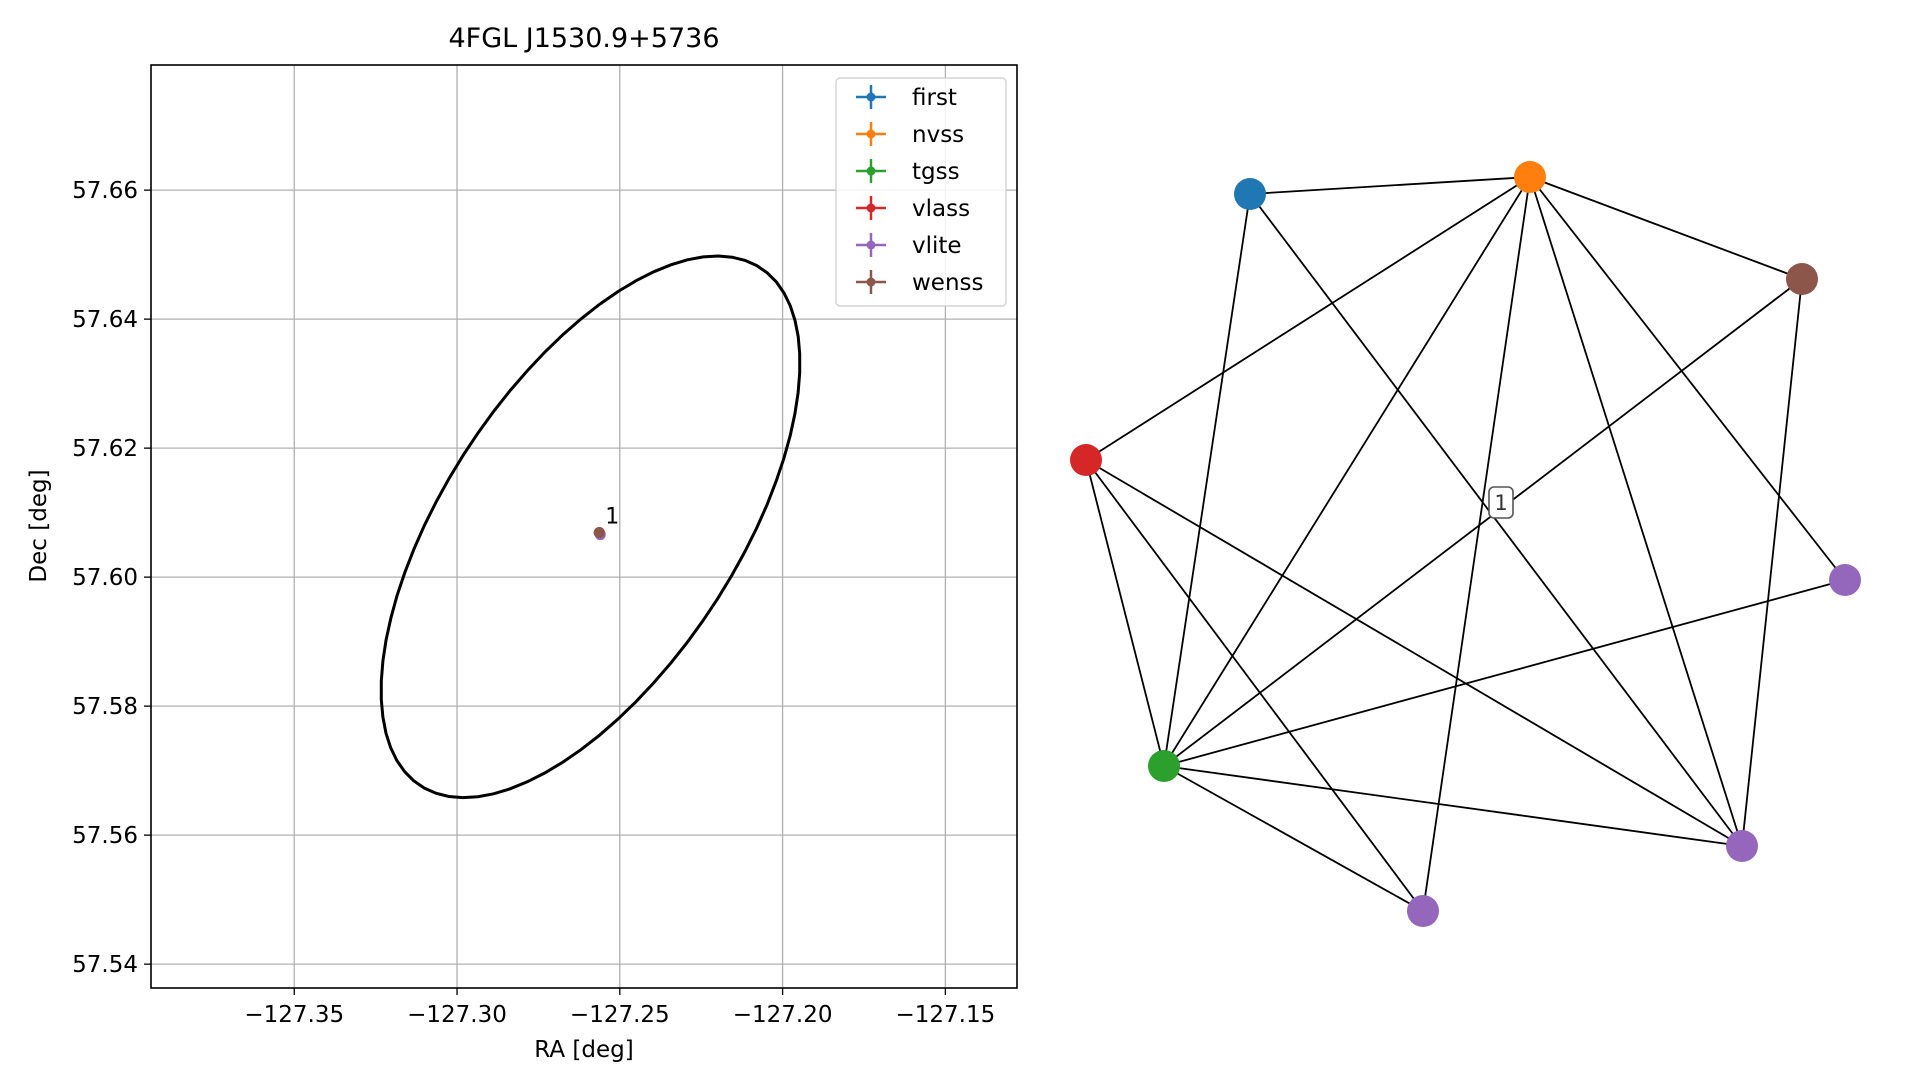  What do you see at coordinates (783, 1015) in the screenshot?
I see `x-tick-label: −127.20` at bounding box center [783, 1015].